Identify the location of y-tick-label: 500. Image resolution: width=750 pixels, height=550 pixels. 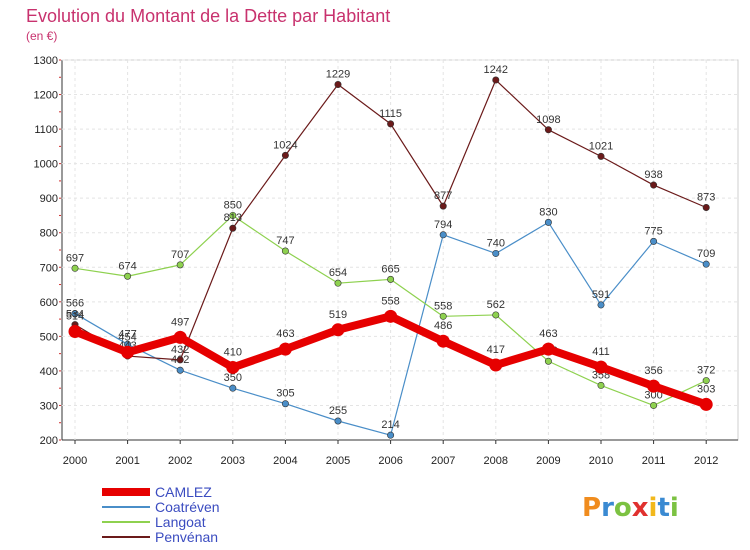
(49, 337).